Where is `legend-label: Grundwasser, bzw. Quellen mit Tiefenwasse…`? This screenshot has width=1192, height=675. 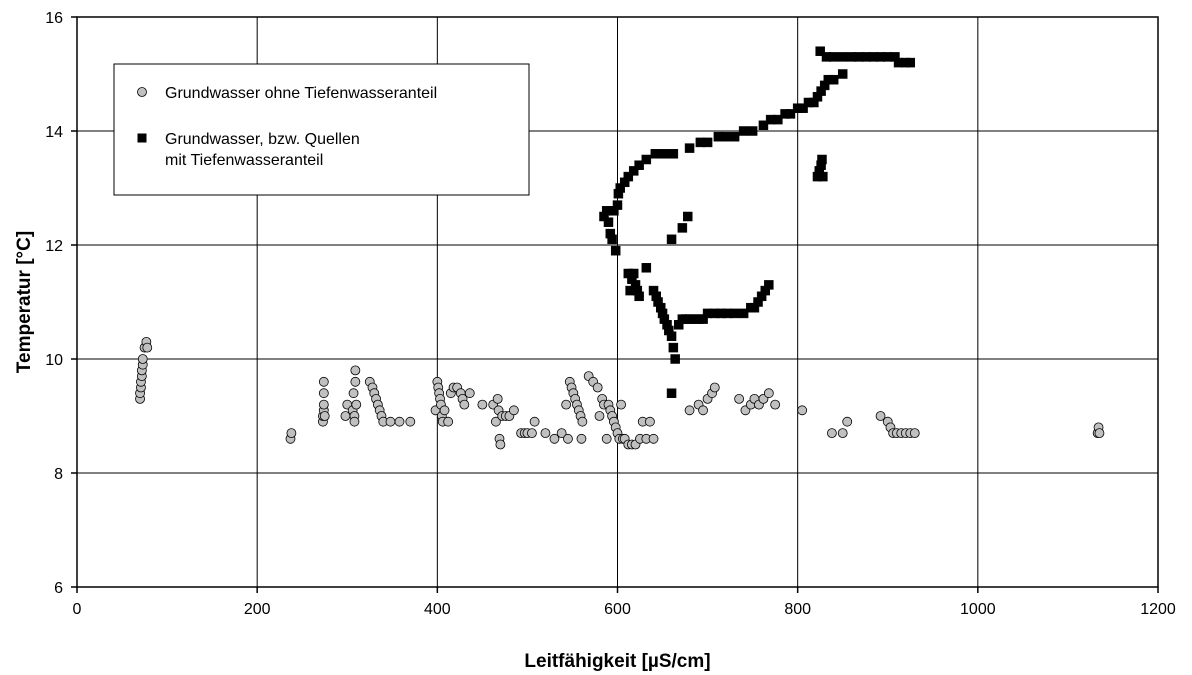 legend-label: Grundwasser, bzw. Quellen mit Tiefenwasse… is located at coordinates (262, 150).